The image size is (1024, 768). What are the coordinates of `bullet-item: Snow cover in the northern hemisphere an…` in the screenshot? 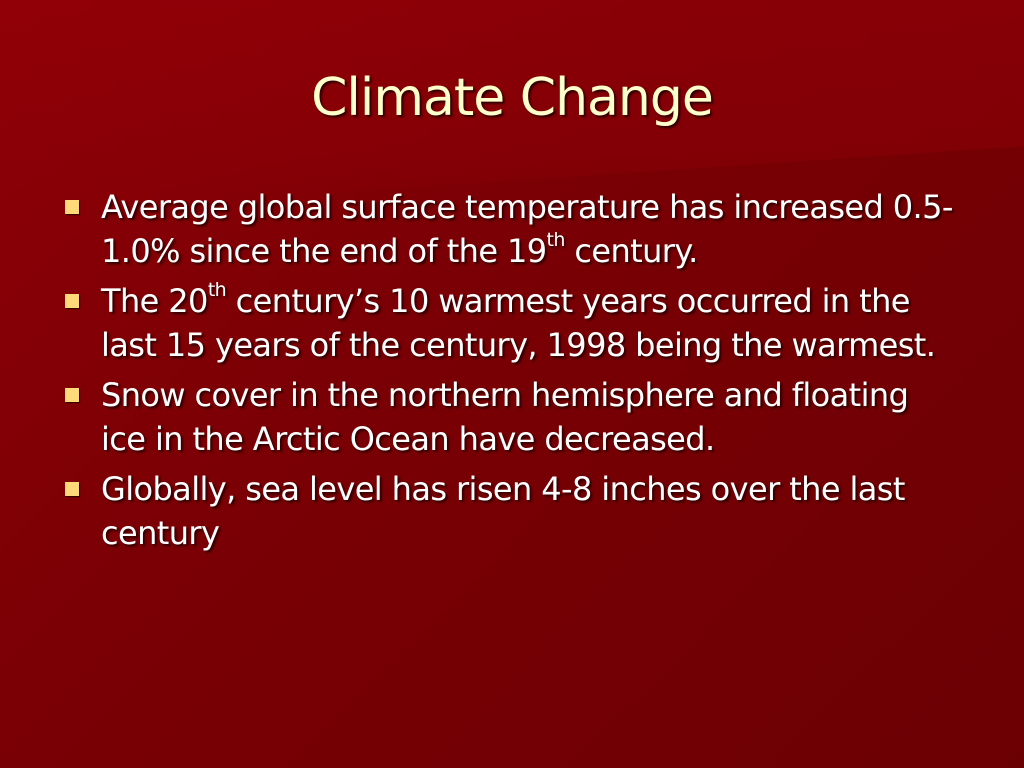 It's located at (510, 417).